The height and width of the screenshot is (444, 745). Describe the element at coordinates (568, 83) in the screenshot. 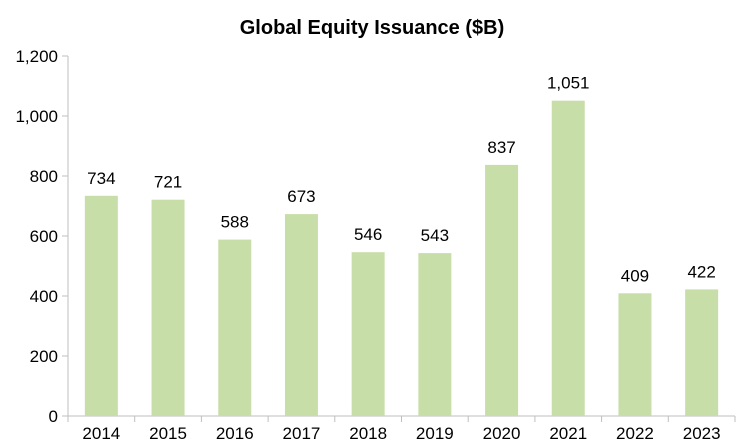

I see `data-label-2021: 1,051` at that location.